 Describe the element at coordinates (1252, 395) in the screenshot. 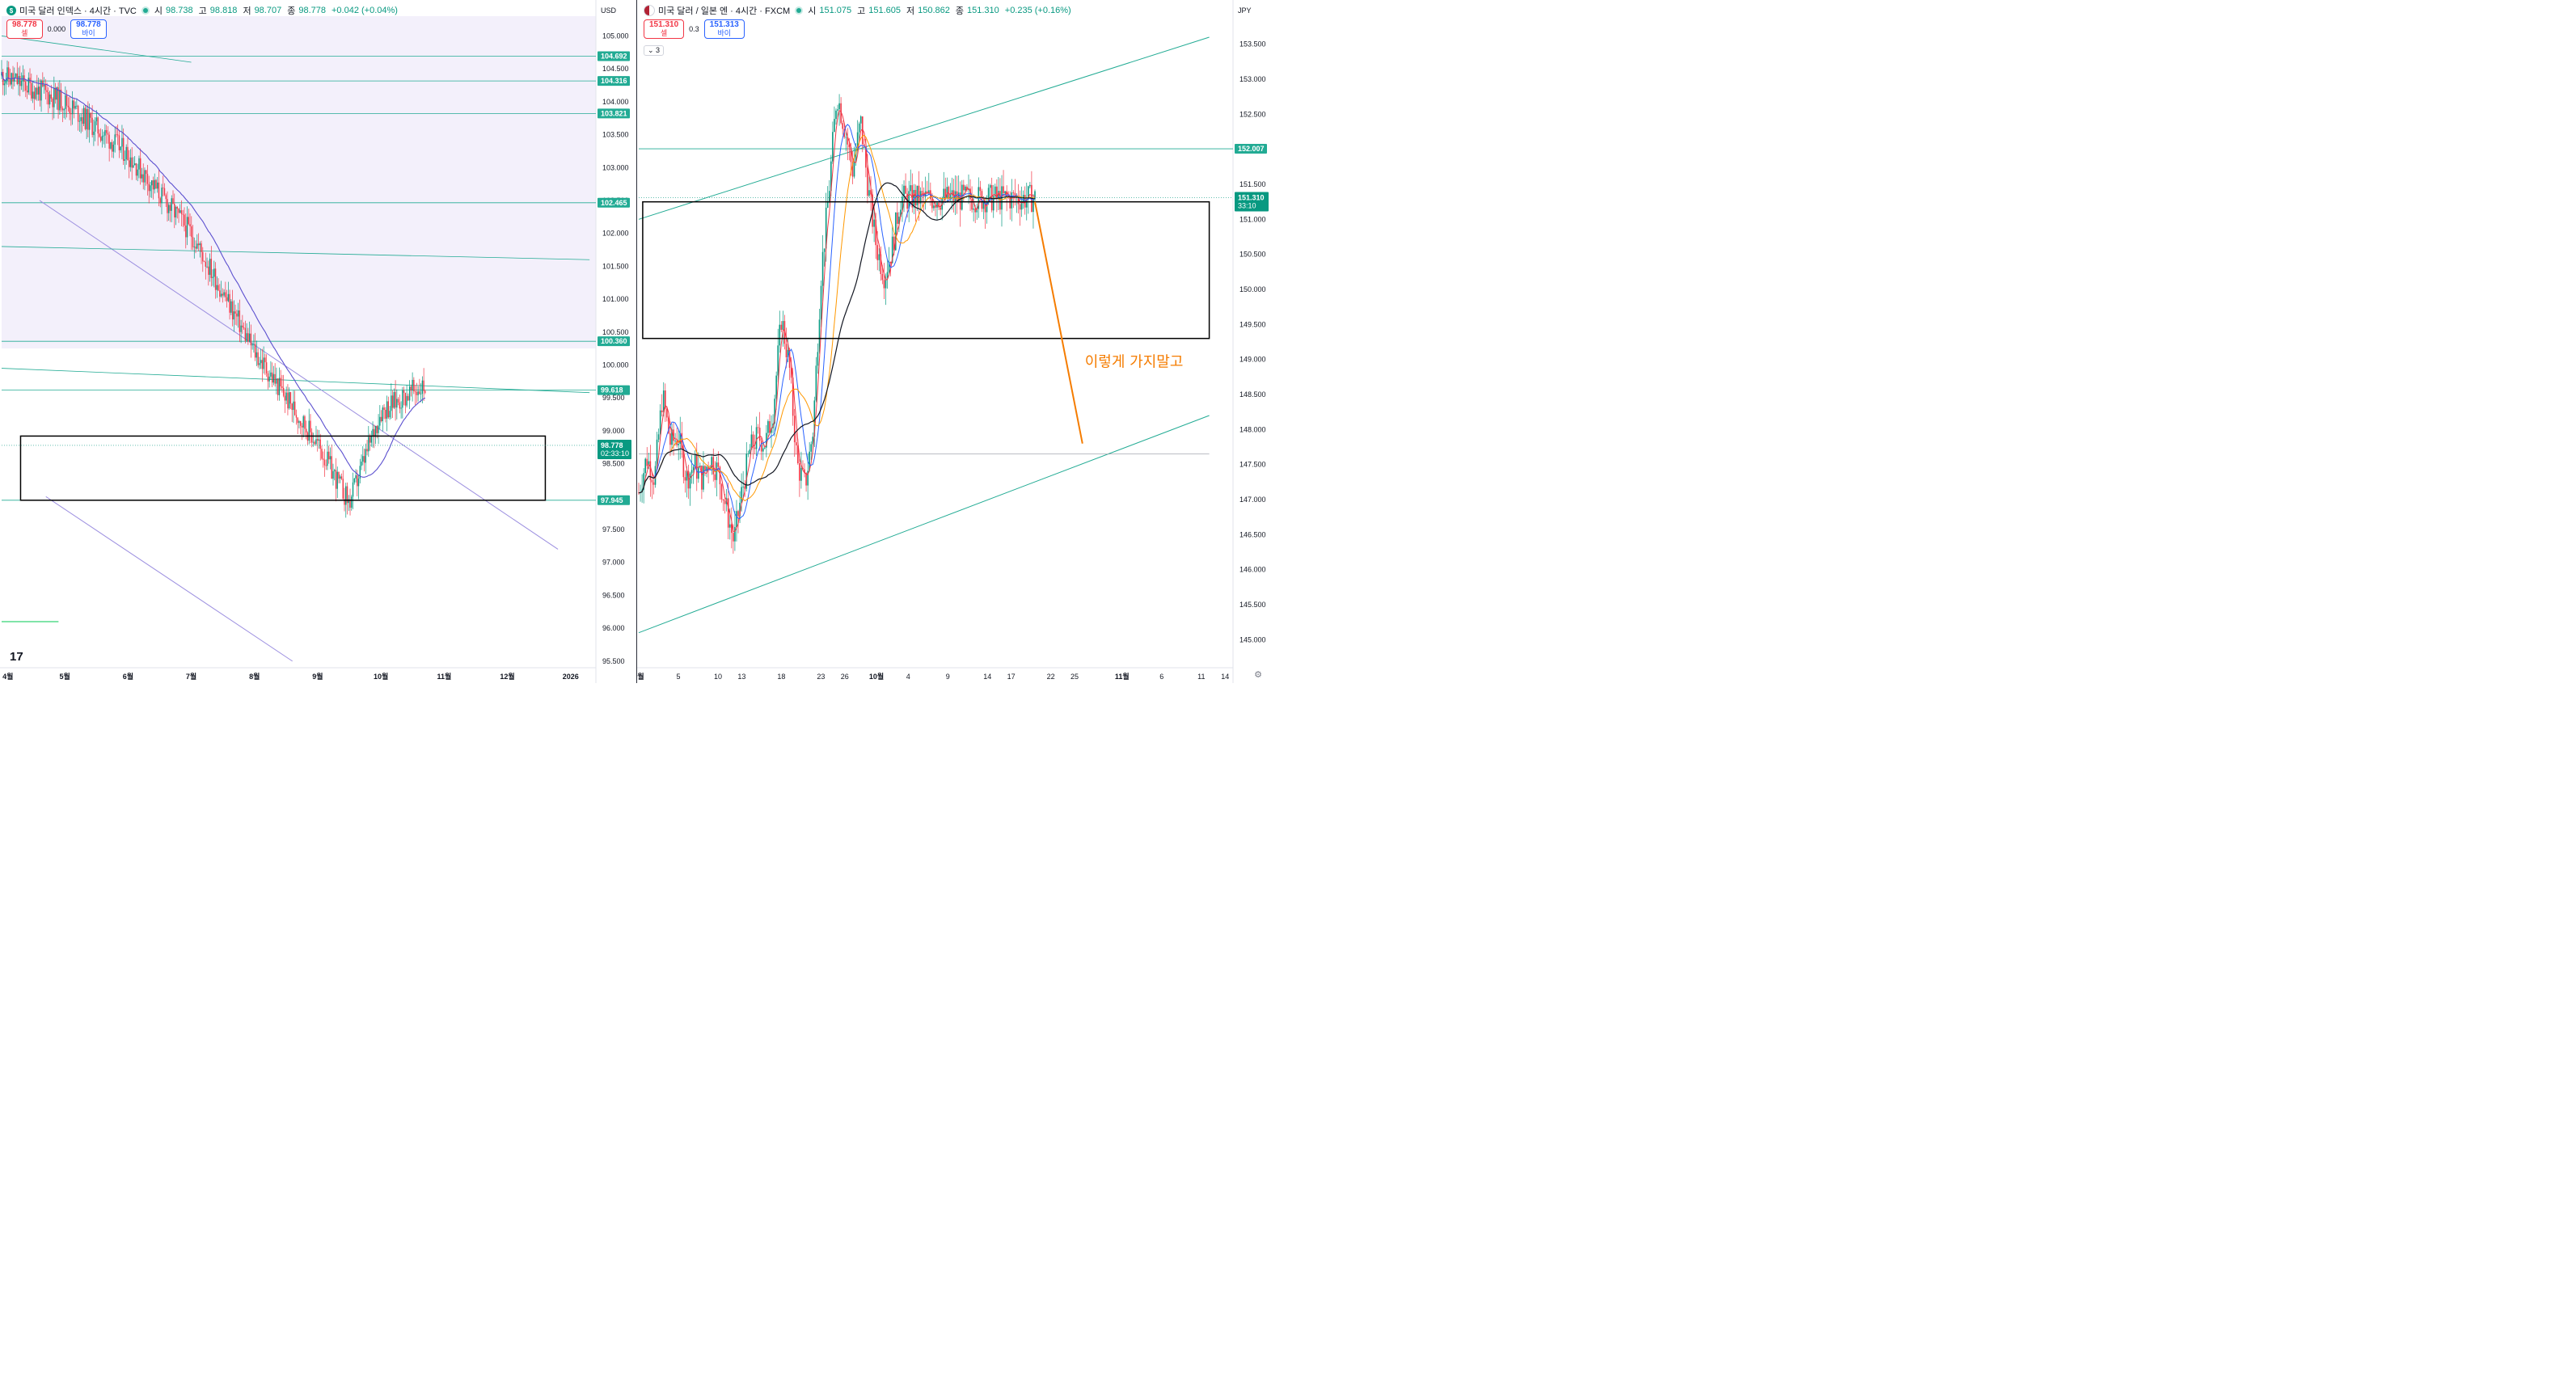

I see `y-tick-label: 148.500` at that location.